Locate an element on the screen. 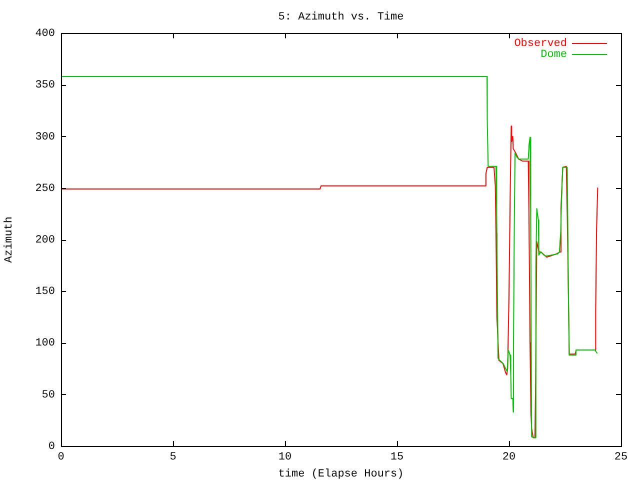 The width and height of the screenshot is (640, 480). x-tick-label: 10 is located at coordinates (285, 458).